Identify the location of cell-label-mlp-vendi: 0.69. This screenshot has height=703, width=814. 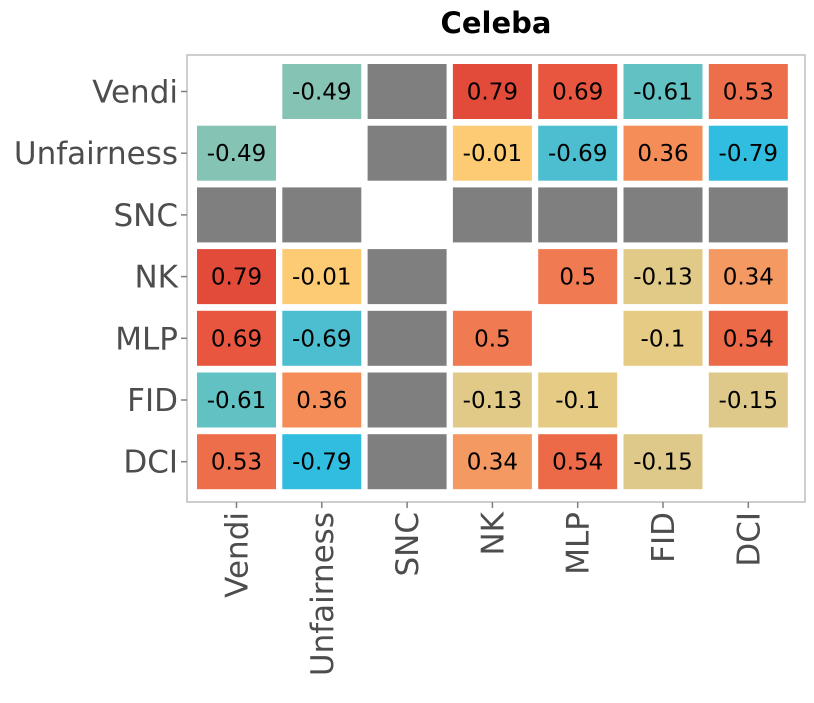
(236, 339).